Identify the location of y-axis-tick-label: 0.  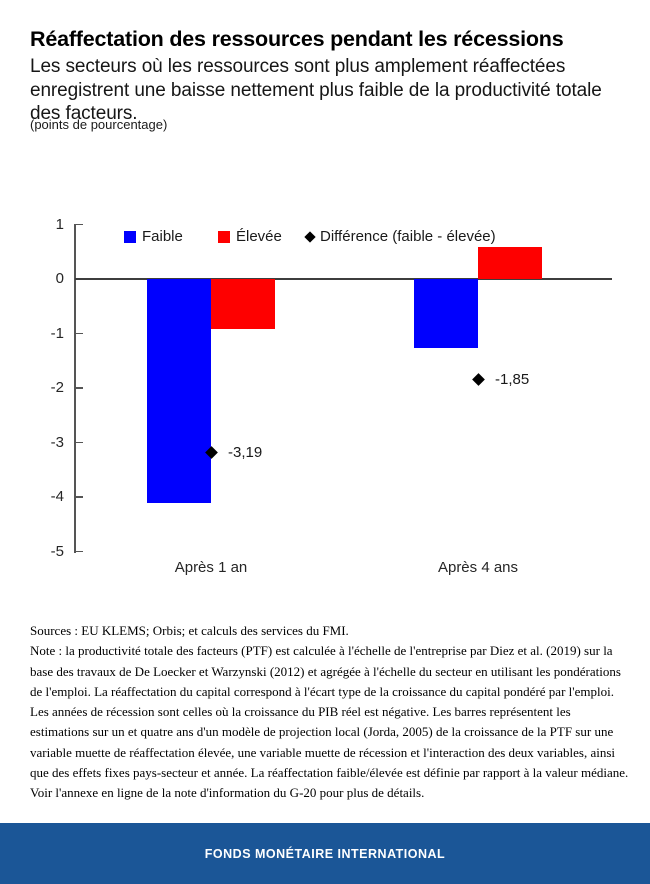
(59, 278).